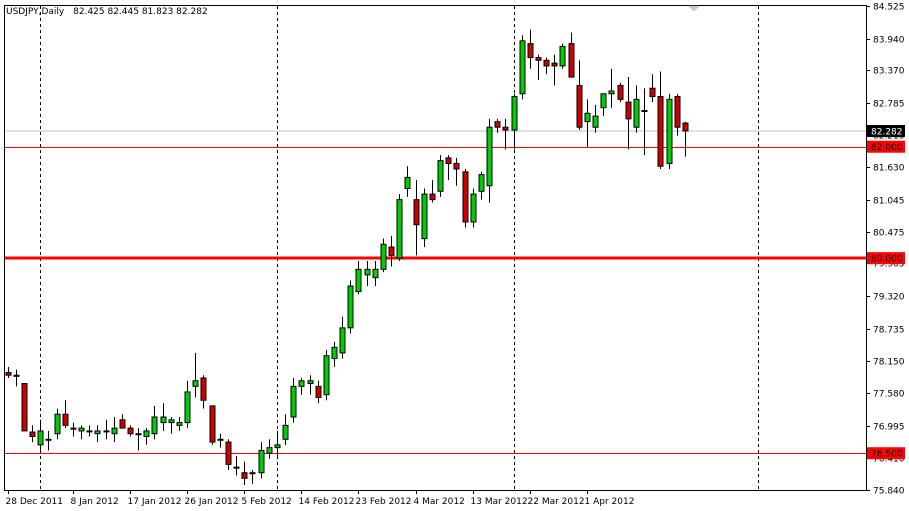 The image size is (909, 511). I want to click on level-tag: 82.000, so click(886, 146).